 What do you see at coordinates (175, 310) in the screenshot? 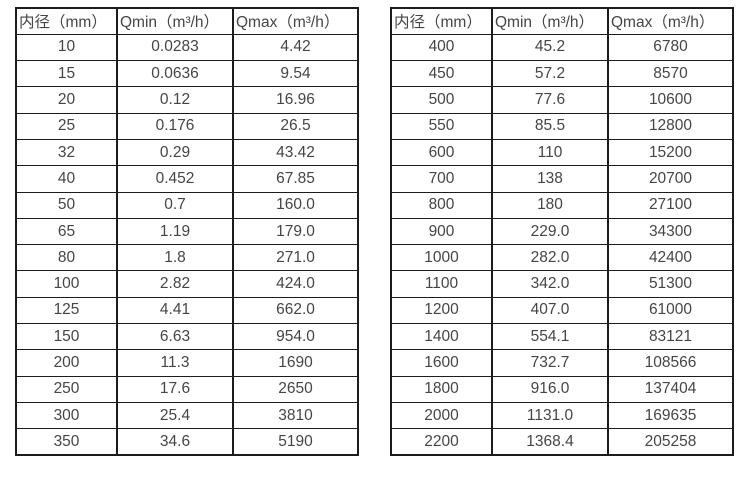
I see `qmin-cell: 4.41` at bounding box center [175, 310].